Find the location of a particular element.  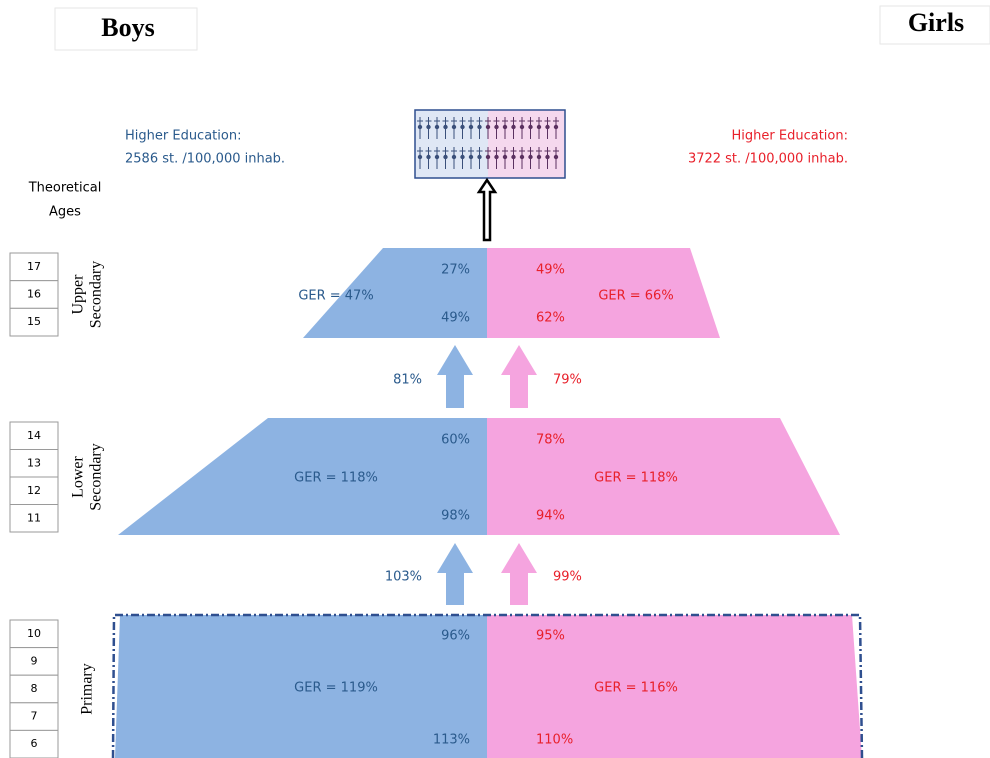

boys-ger: GER = 119% is located at coordinates (336, 688).